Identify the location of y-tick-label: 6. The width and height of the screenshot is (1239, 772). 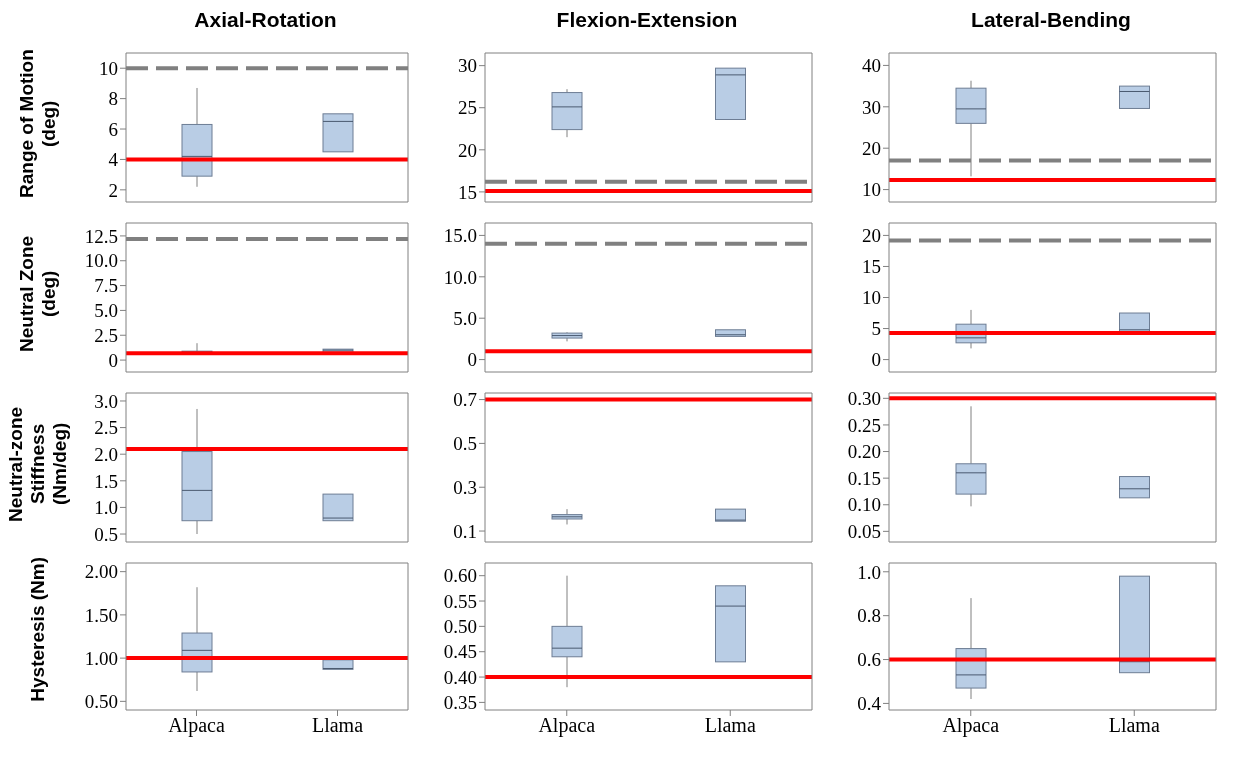
(113, 129).